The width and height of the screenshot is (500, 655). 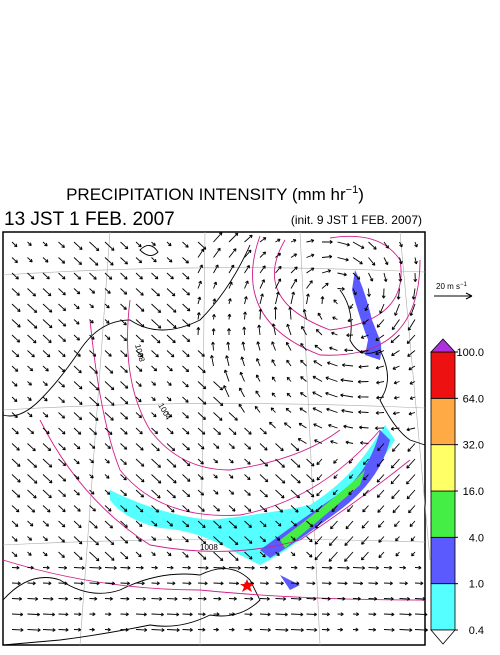 I want to click on wind-scale-text: 20 m s, so click(x=448, y=286).